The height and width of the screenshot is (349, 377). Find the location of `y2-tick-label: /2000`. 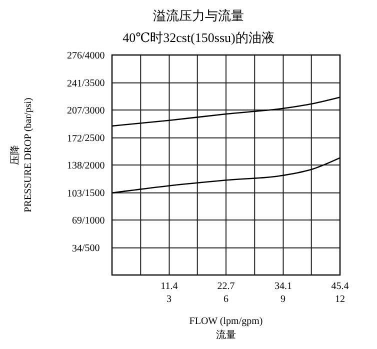

y2-tick-label: /2000 is located at coordinates (93, 166).